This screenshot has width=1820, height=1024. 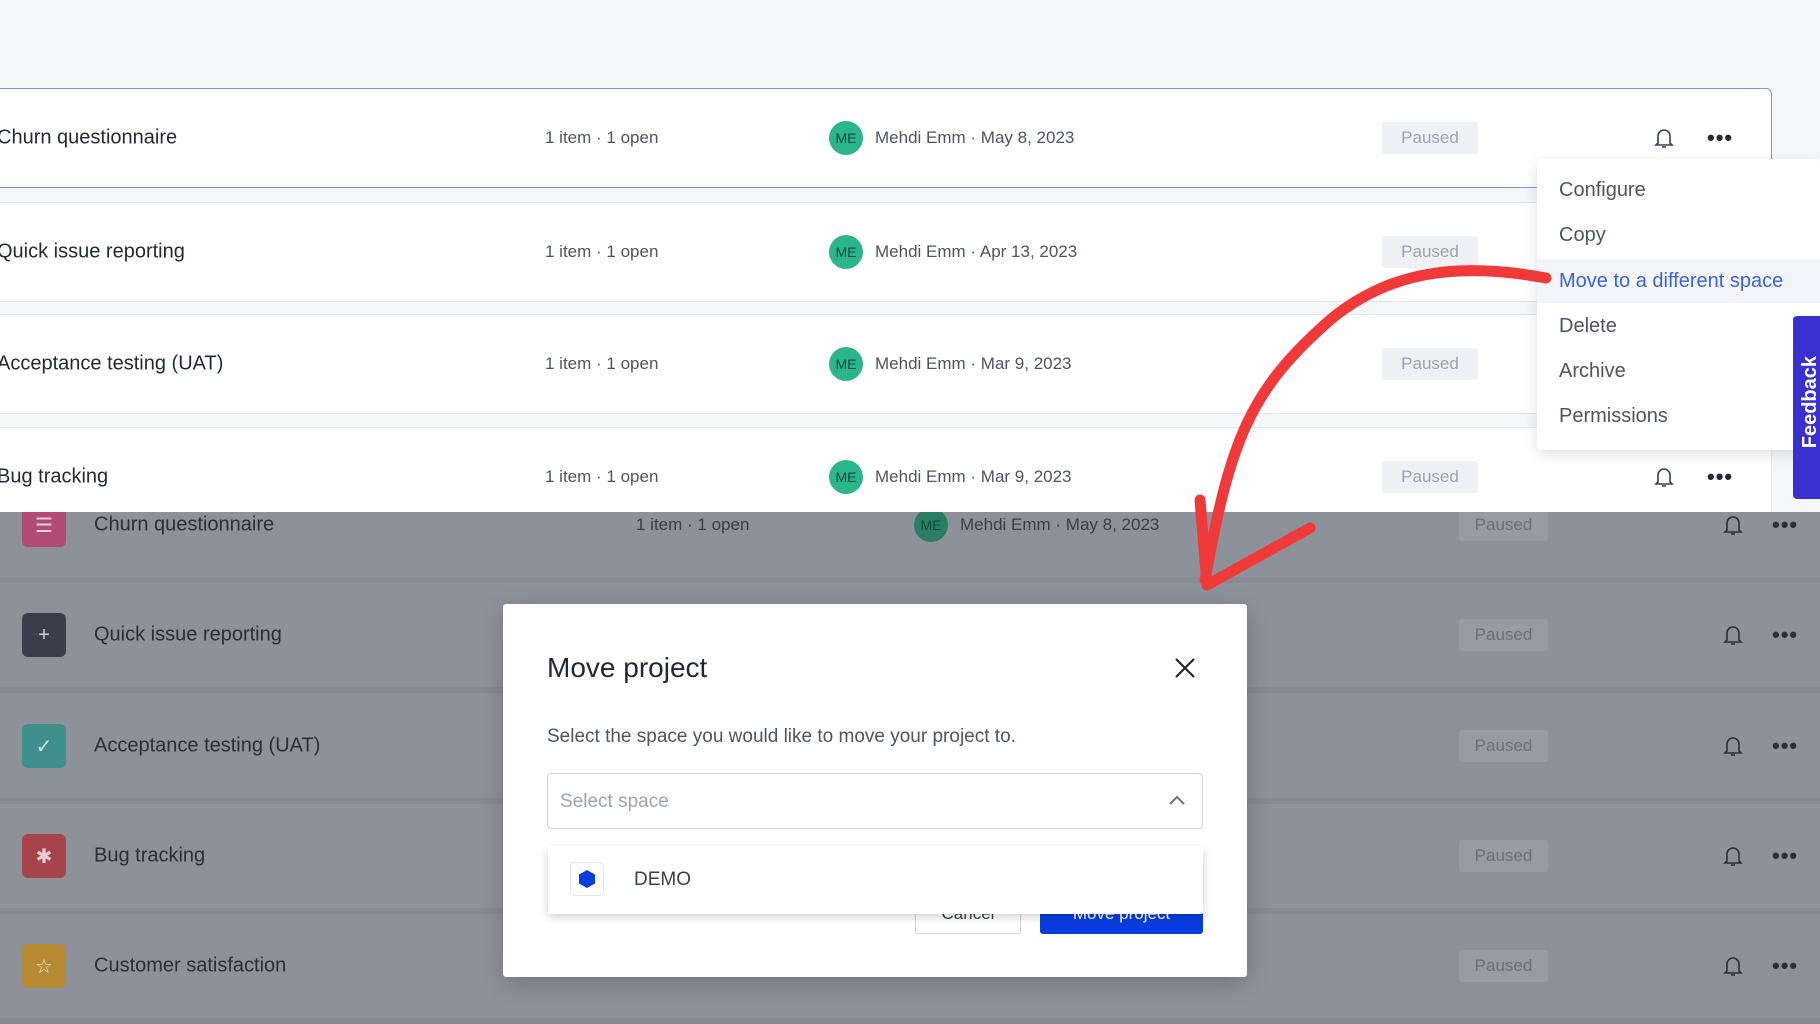 I want to click on menu-item-move: Move to a different space, so click(x=1678, y=281).